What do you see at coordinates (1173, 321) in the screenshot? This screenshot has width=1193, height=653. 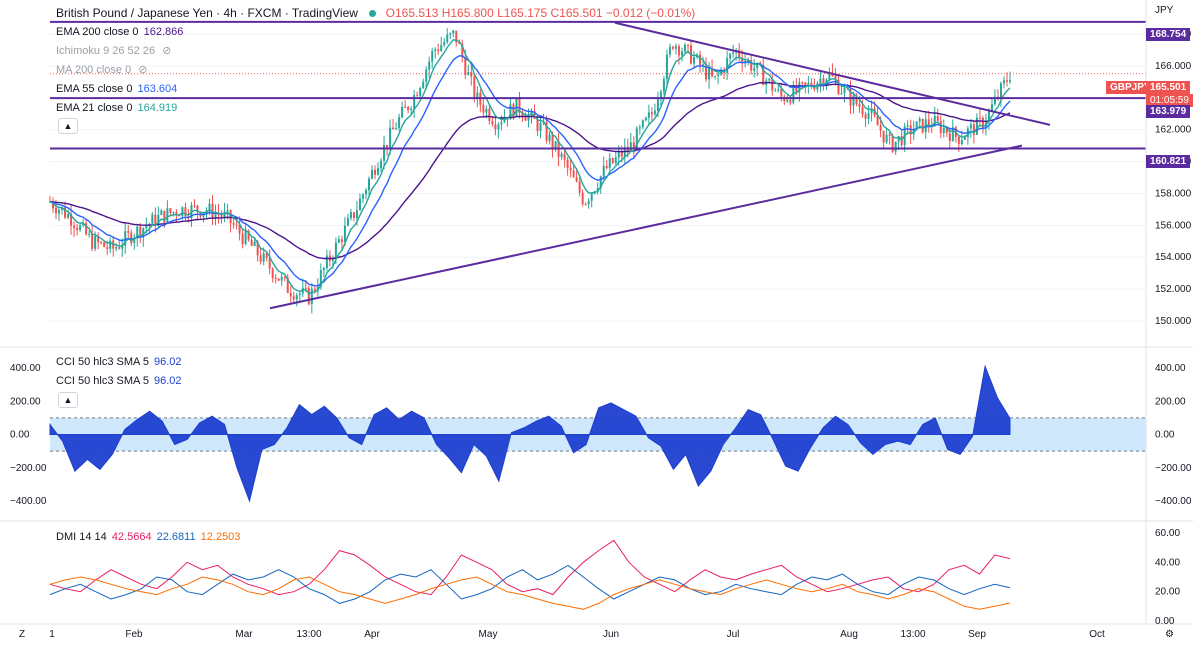 I see `price-tick-label: 150.000` at bounding box center [1173, 321].